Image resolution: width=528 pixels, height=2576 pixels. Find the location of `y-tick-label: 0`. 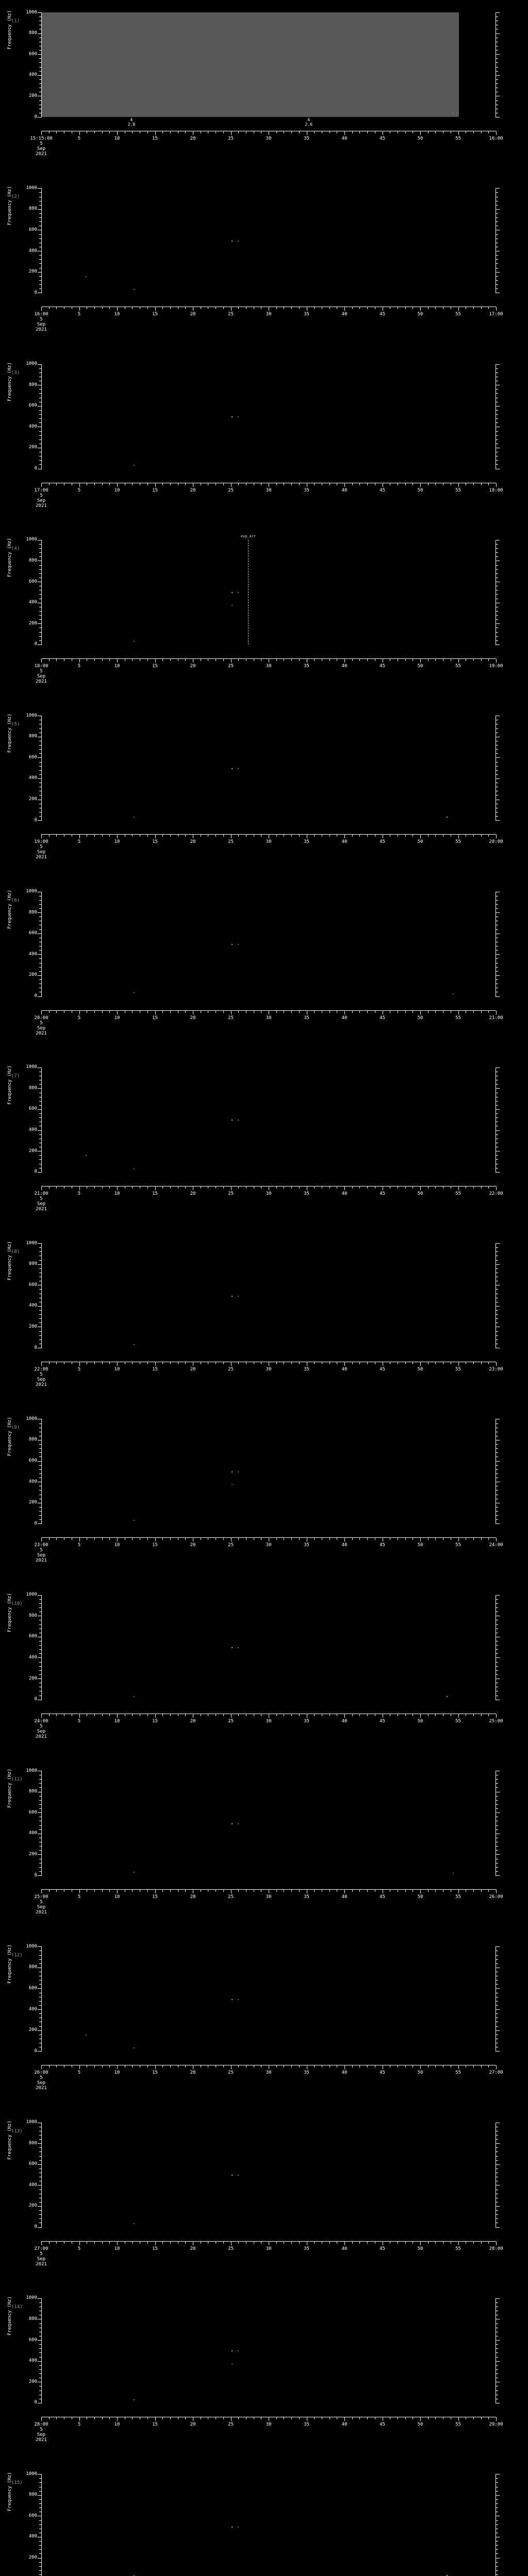

y-tick-label: 0 is located at coordinates (35, 1347).